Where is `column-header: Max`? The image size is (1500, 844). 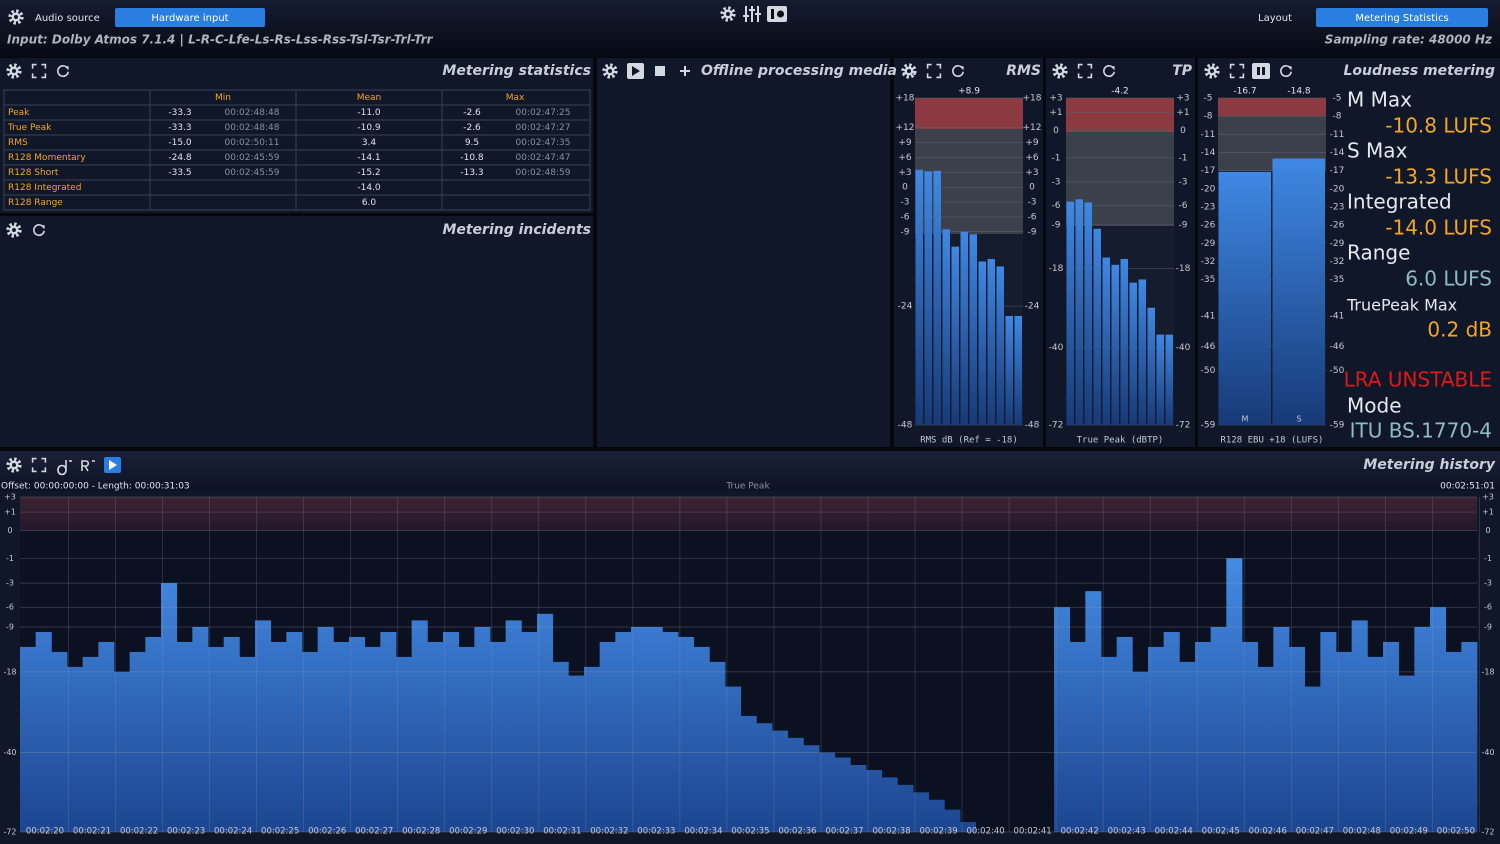 column-header: Max is located at coordinates (515, 98).